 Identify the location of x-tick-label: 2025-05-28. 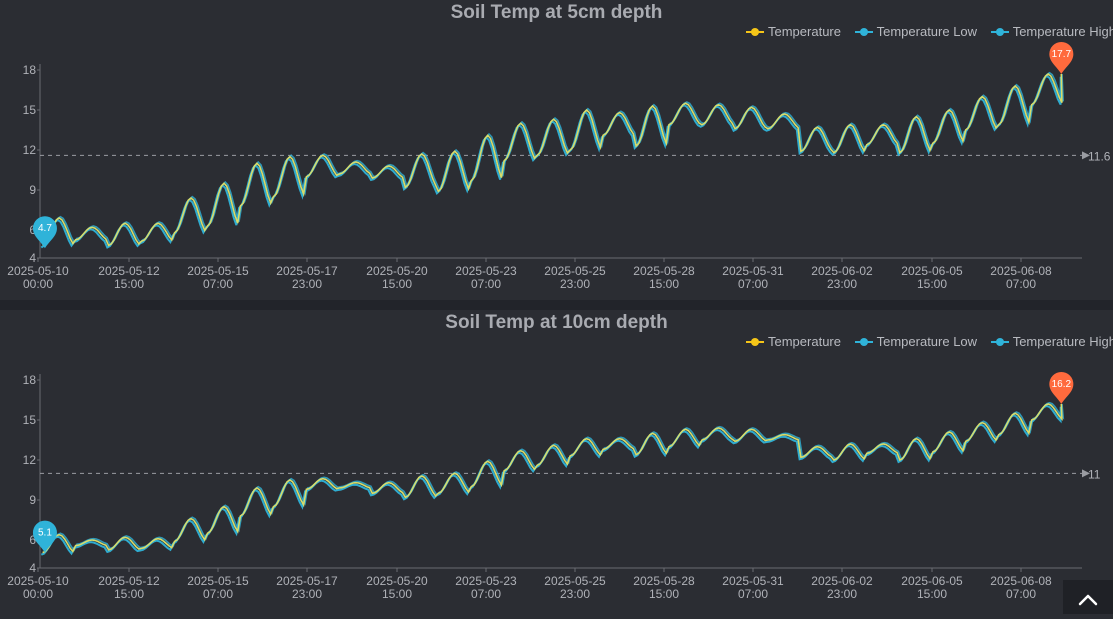
(664, 581).